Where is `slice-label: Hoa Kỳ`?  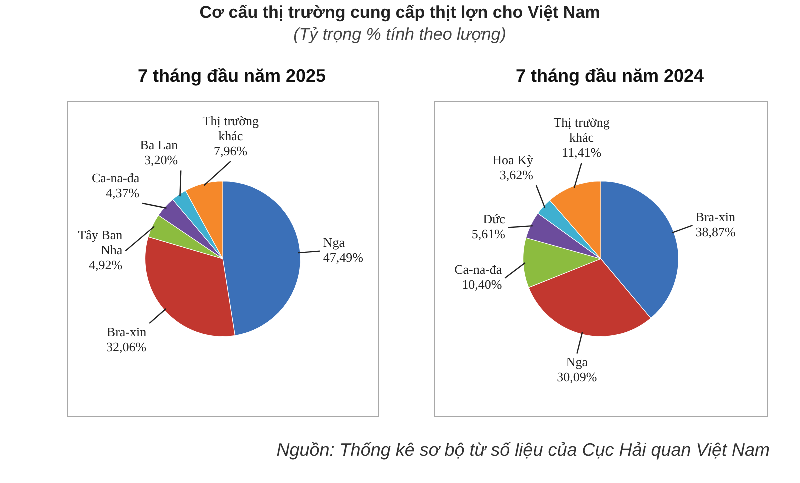
slice-label: Hoa Kỳ is located at coordinates (513, 160).